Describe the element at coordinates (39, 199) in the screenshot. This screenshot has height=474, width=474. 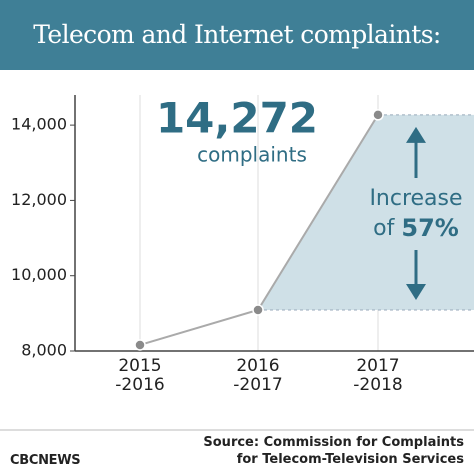
I see `y-tick-label: 12,000` at that location.